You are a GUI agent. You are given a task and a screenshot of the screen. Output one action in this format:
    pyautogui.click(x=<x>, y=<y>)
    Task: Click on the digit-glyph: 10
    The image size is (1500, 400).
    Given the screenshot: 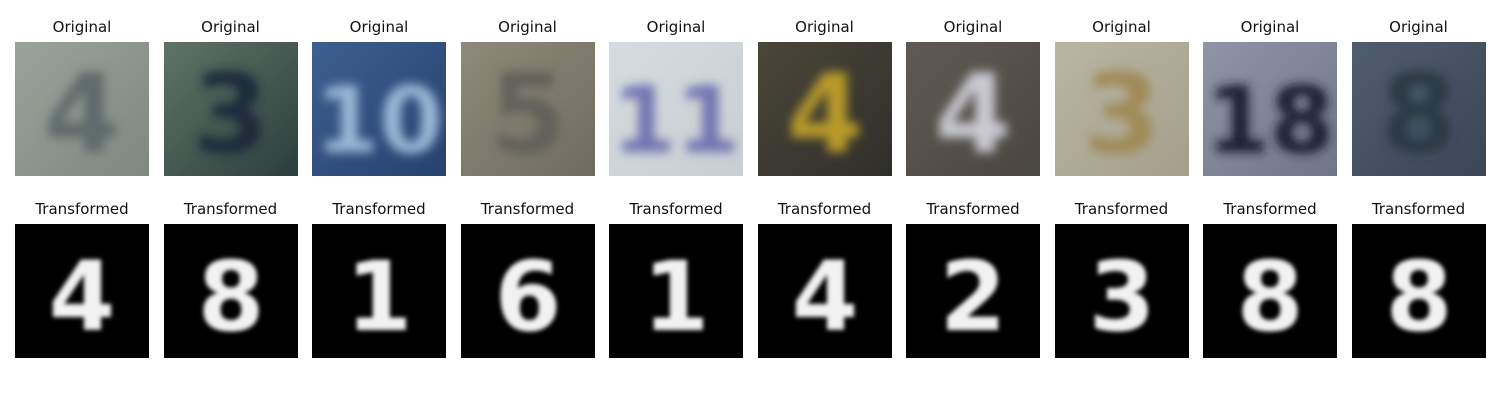 What is the action you would take?
    pyautogui.click(x=379, y=120)
    